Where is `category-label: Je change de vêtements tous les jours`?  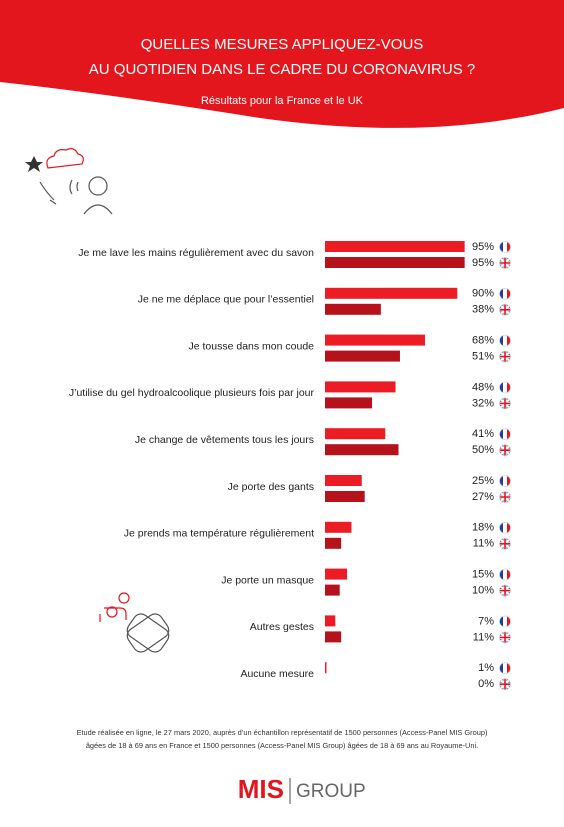 category-label: Je change de vêtements tous les jours is located at coordinates (224, 440).